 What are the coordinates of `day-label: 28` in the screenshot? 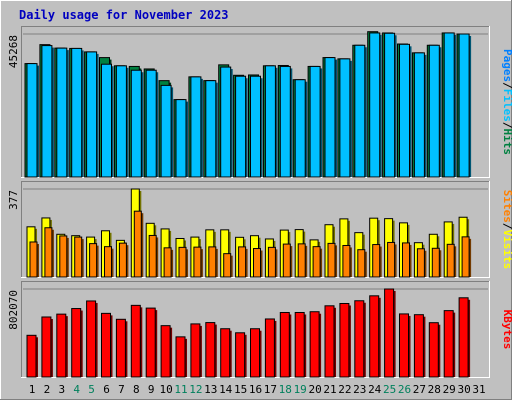 It's located at (434, 389).